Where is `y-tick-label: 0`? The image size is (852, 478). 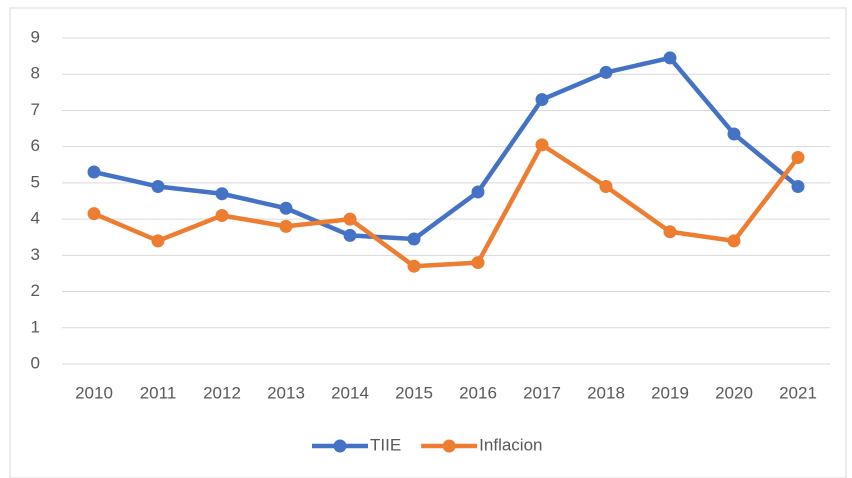 y-tick-label: 0 is located at coordinates (35, 362).